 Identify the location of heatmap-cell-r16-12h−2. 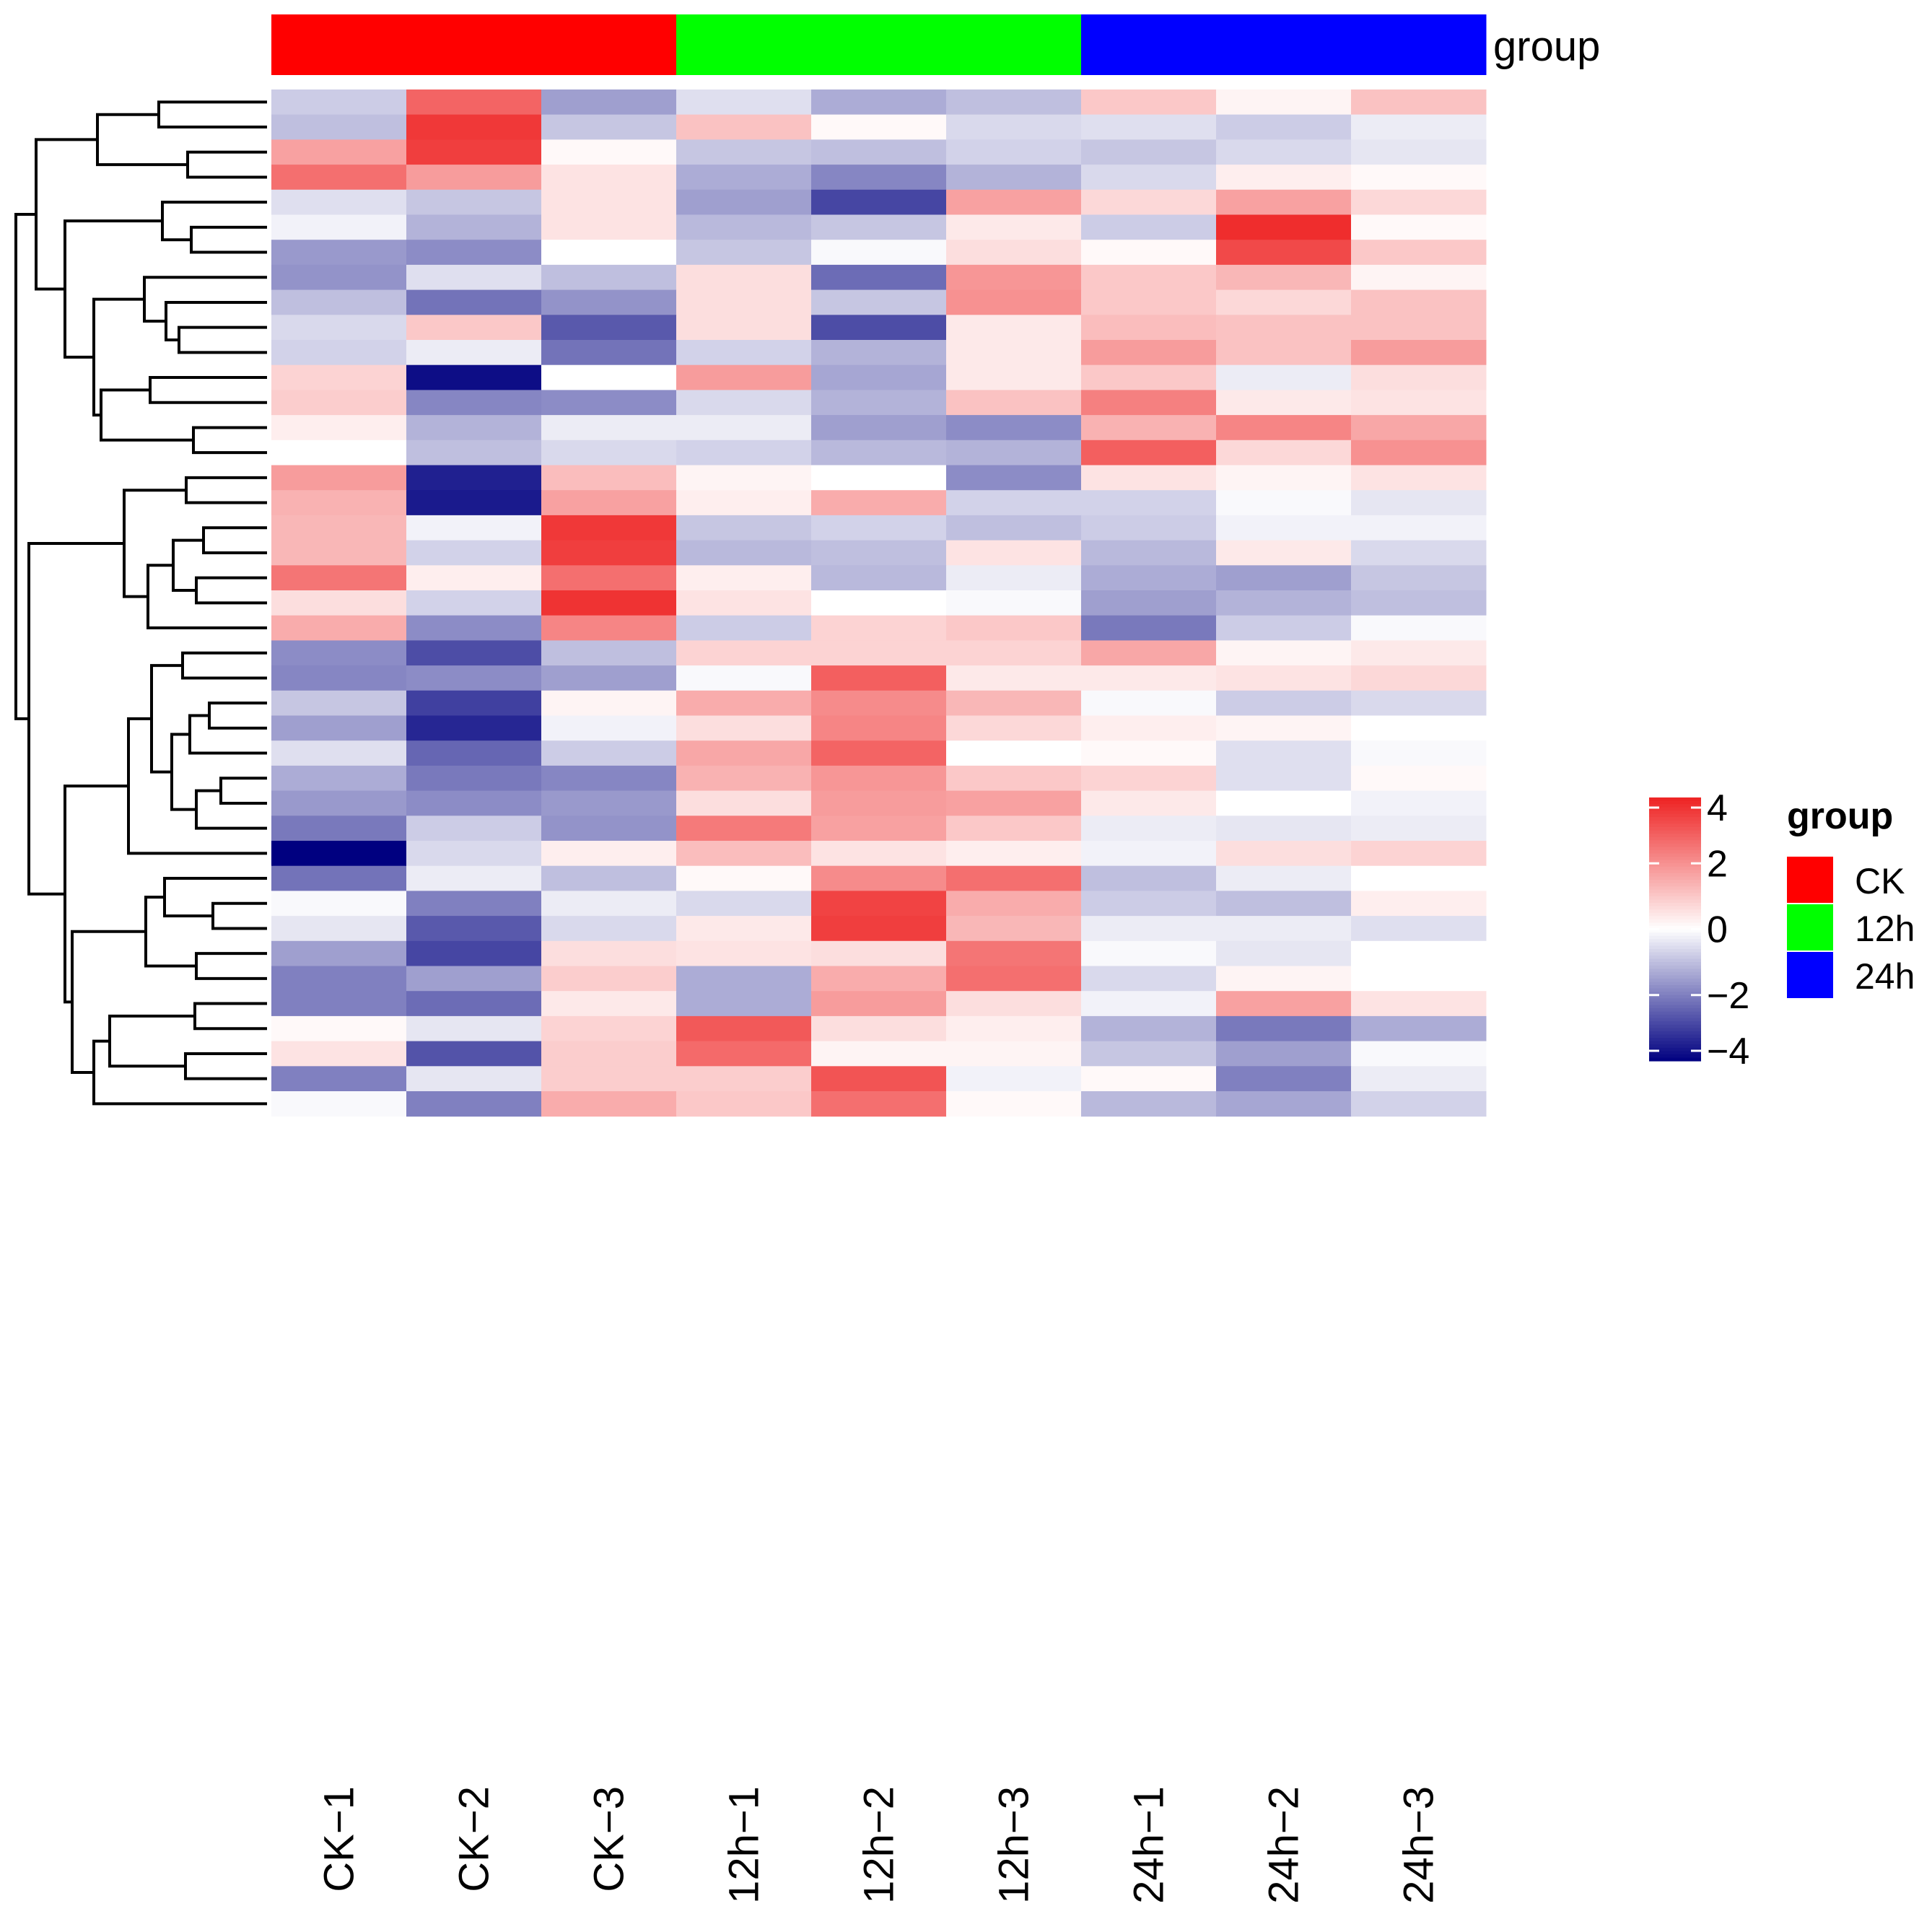
(879, 478).